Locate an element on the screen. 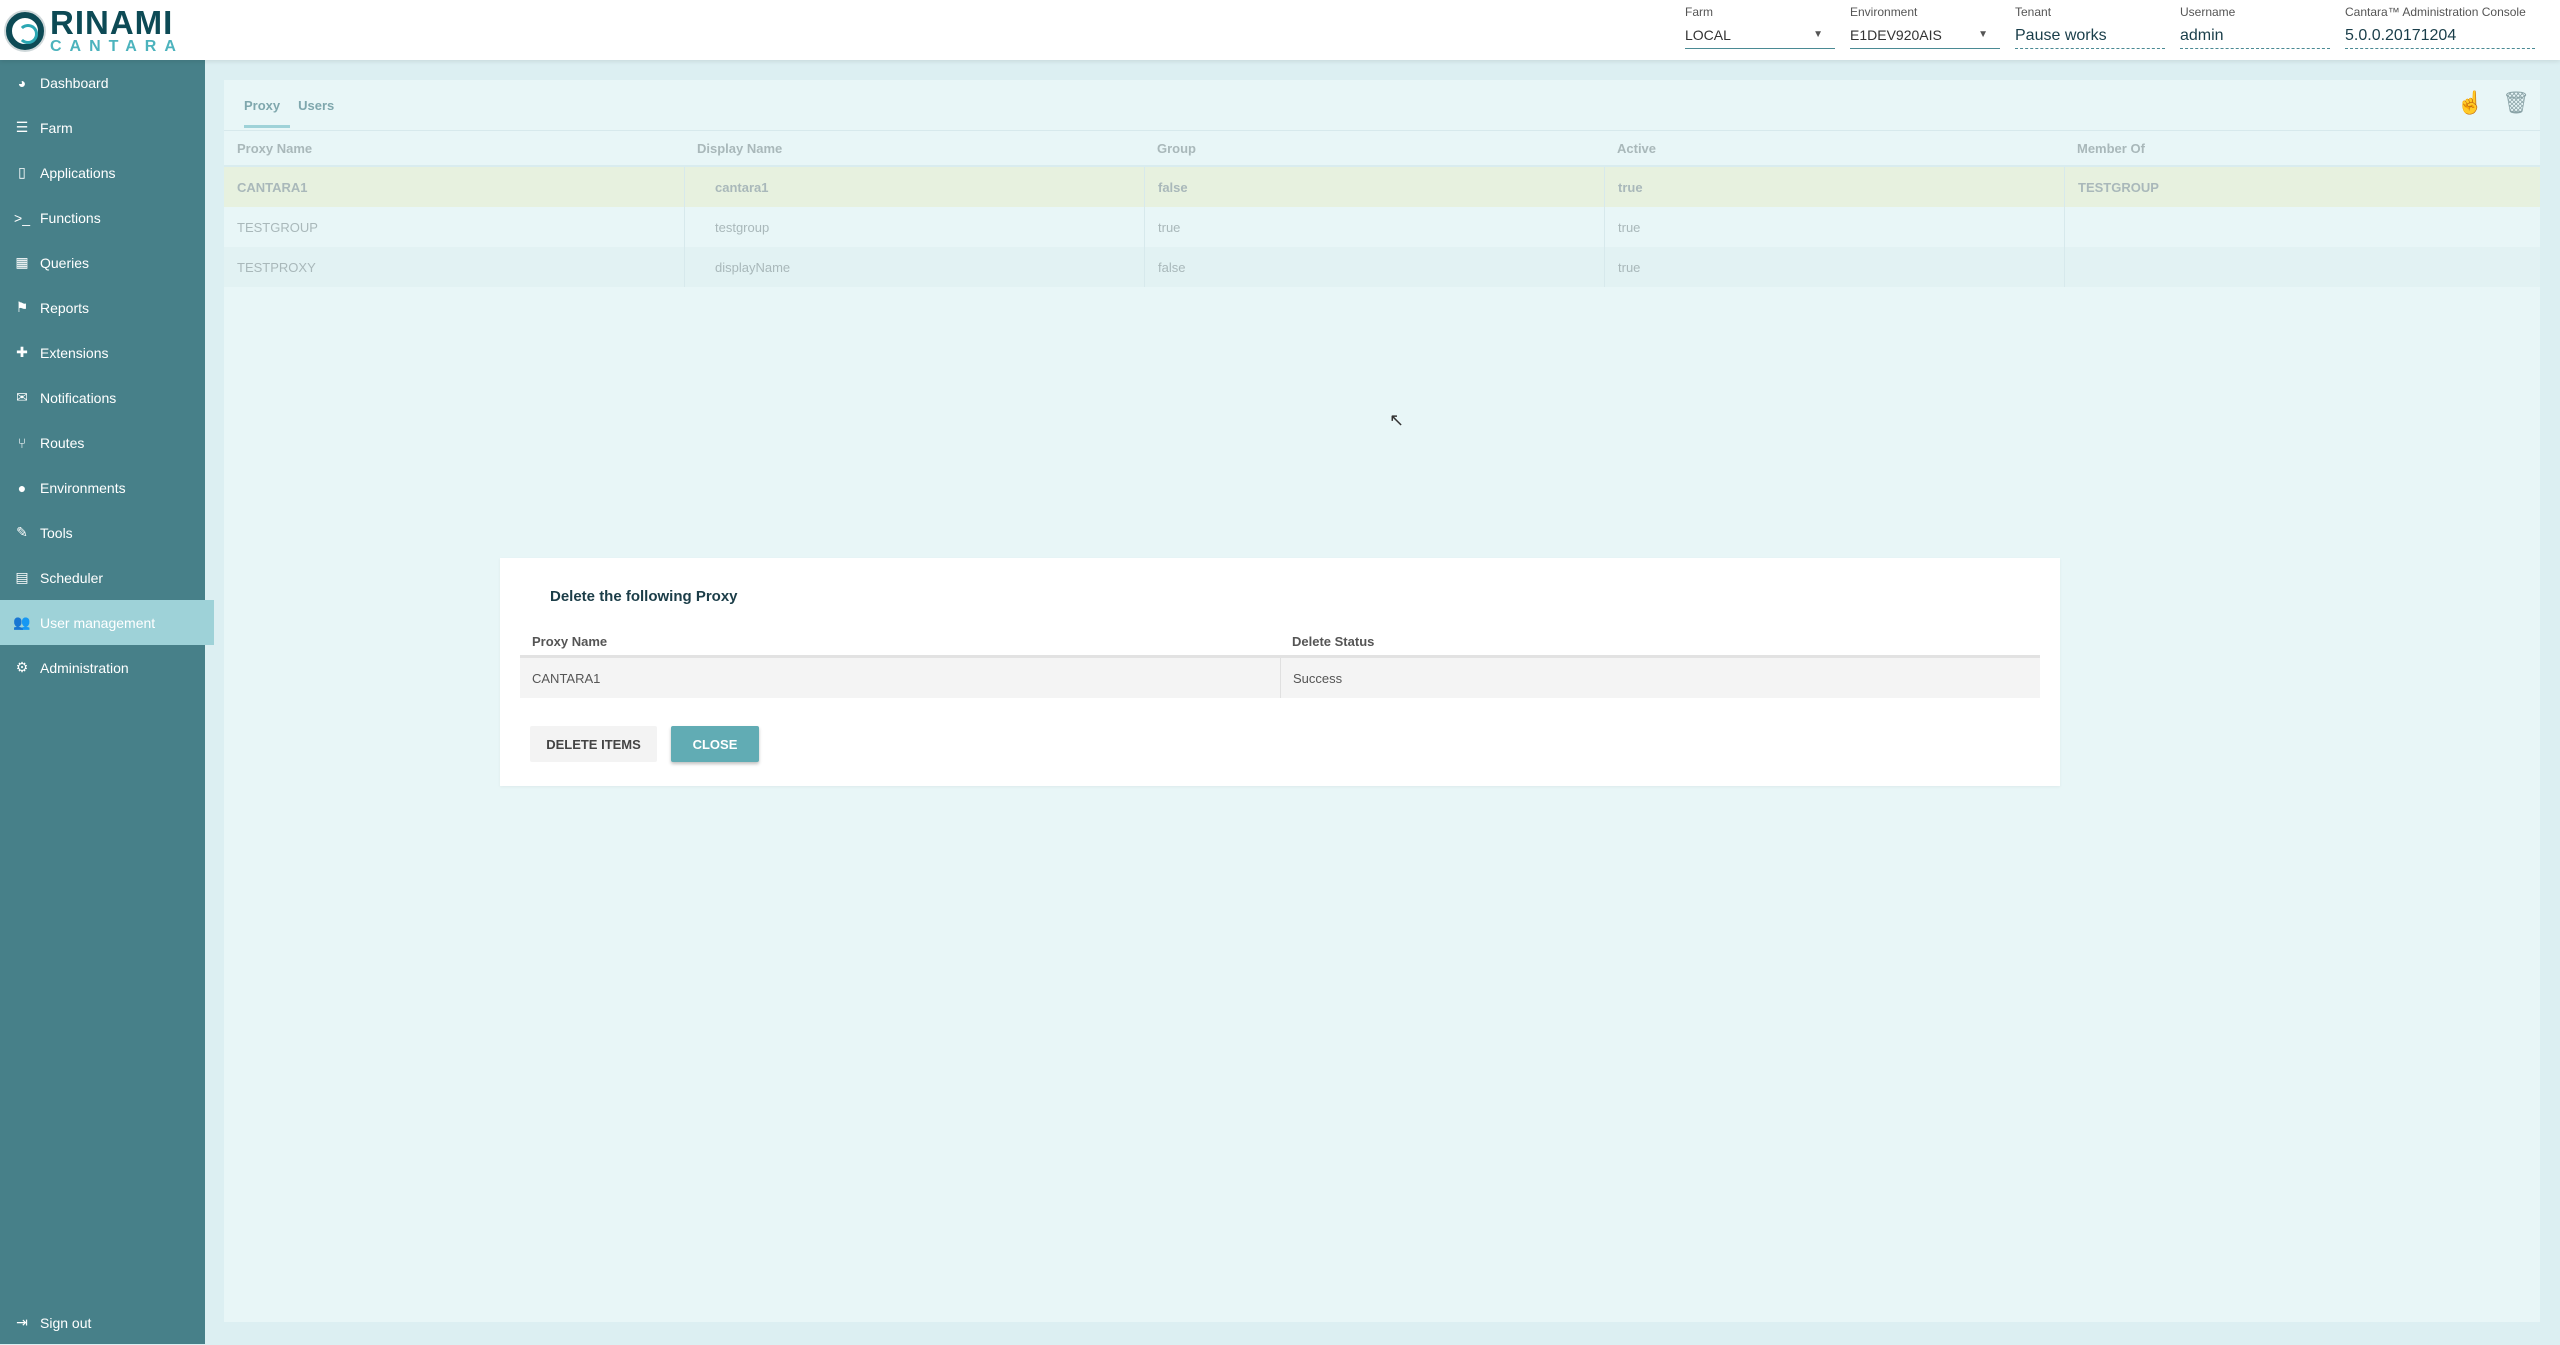 The height and width of the screenshot is (1345, 2560). column-header: Delete Status is located at coordinates (1333, 641).